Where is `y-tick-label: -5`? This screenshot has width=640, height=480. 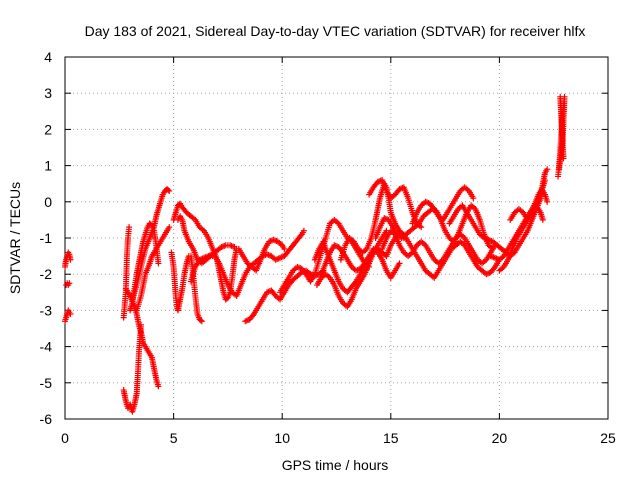
y-tick-label: -5 is located at coordinates (46, 383).